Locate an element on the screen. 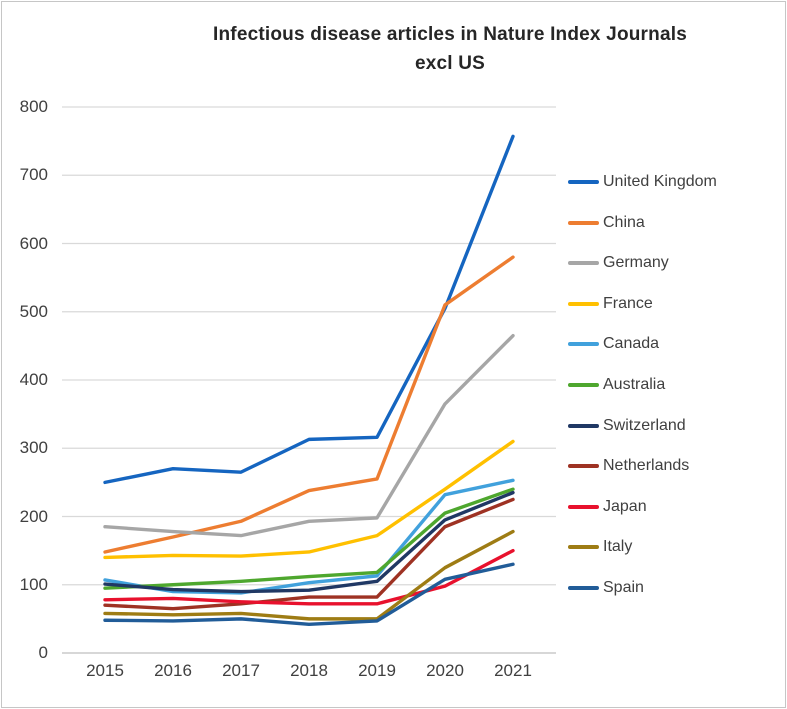 This screenshot has height=709, width=787. x-tick-label-2020: 2020 is located at coordinates (445, 670).